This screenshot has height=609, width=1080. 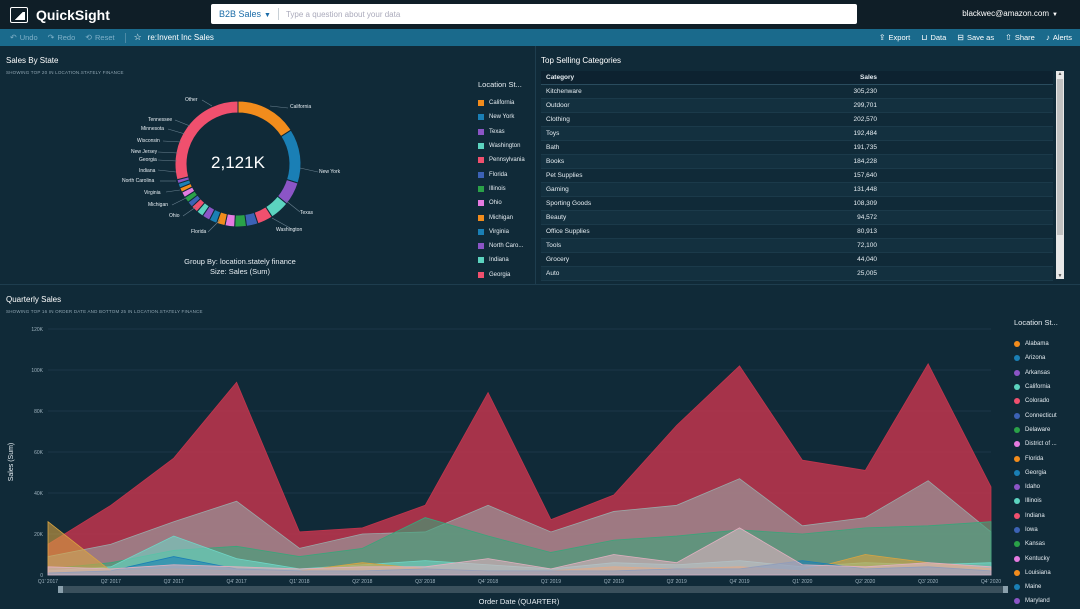 What do you see at coordinates (73, 14) in the screenshot?
I see `app-name: QuickSight` at bounding box center [73, 14].